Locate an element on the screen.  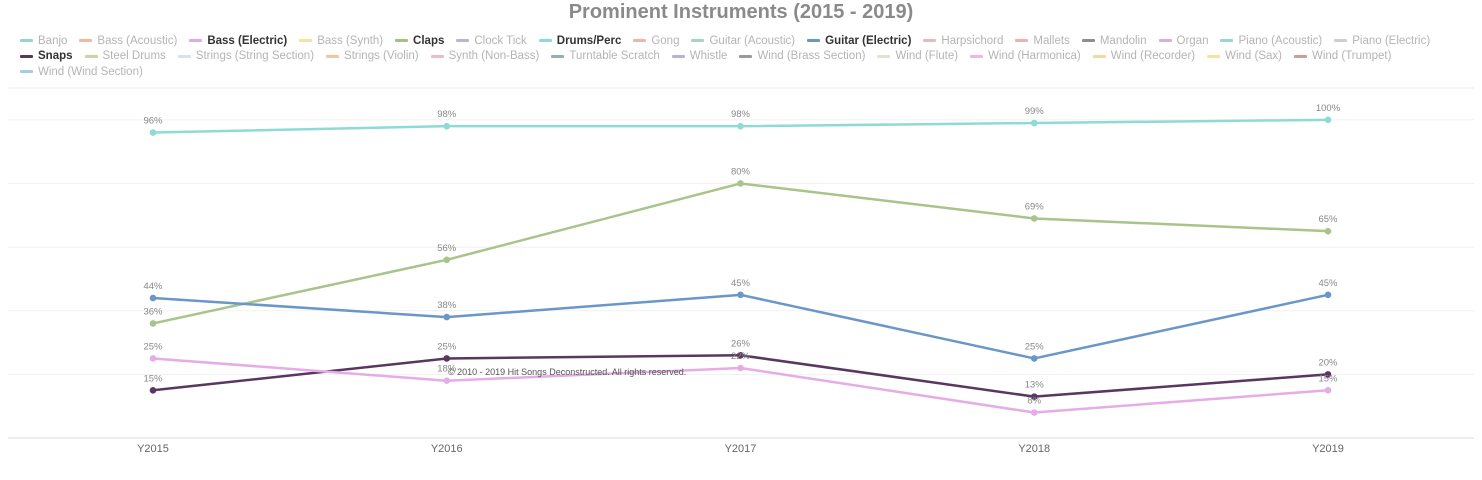
legend-item-whistle: Whistle is located at coordinates (699, 57).